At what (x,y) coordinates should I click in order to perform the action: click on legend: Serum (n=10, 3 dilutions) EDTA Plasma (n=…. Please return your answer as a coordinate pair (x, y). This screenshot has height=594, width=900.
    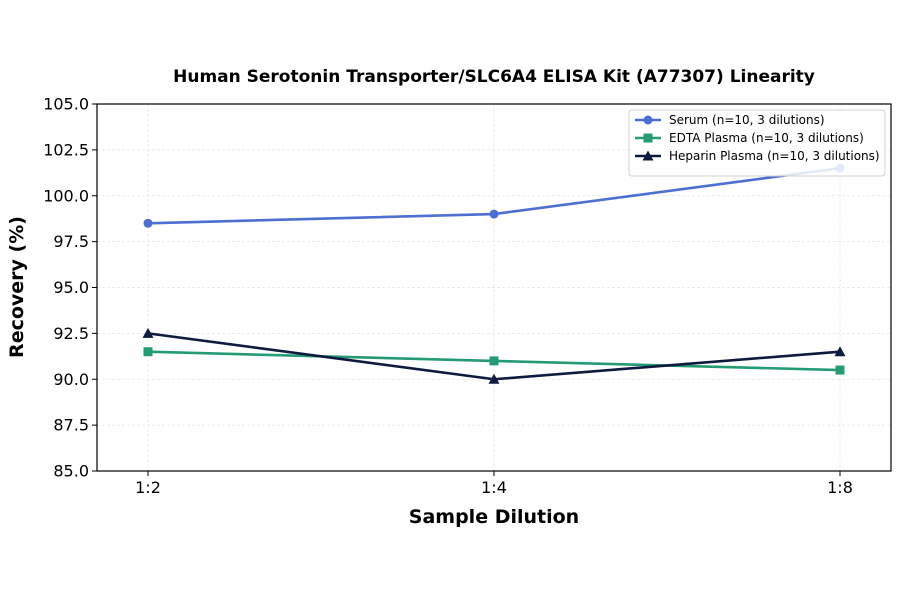
    Looking at the image, I should click on (757, 143).